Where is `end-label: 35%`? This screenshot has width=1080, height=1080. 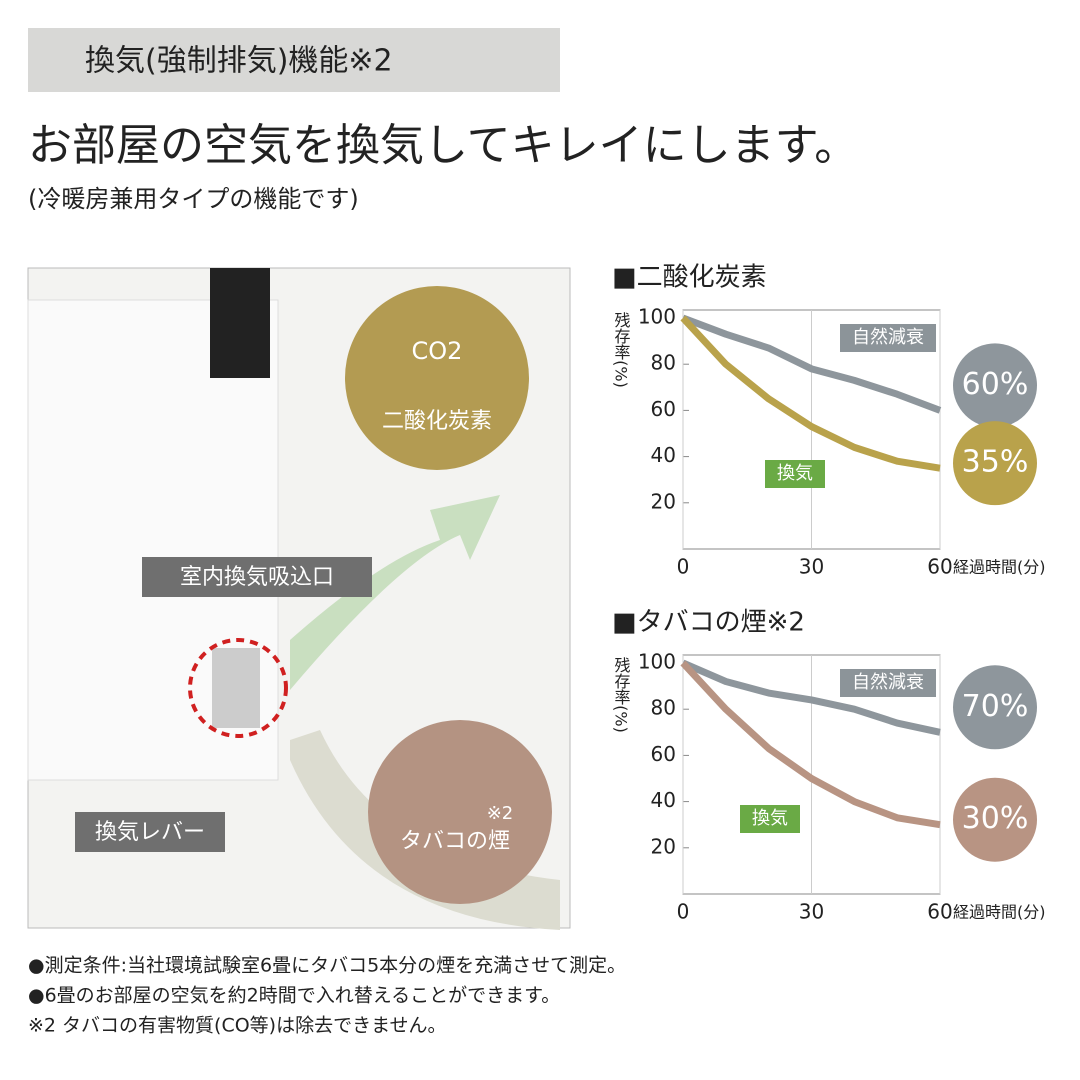 end-label: 35% is located at coordinates (995, 462).